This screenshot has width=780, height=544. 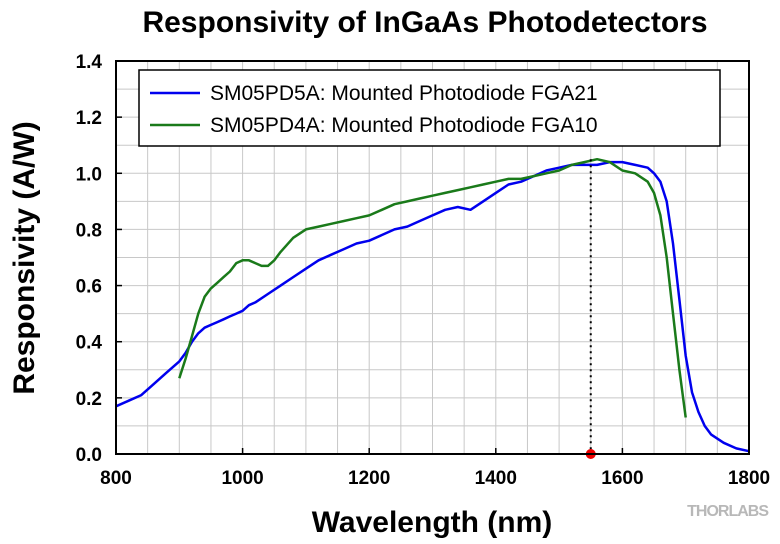 I want to click on y-tick-label: 0.6, so click(x=89, y=287).